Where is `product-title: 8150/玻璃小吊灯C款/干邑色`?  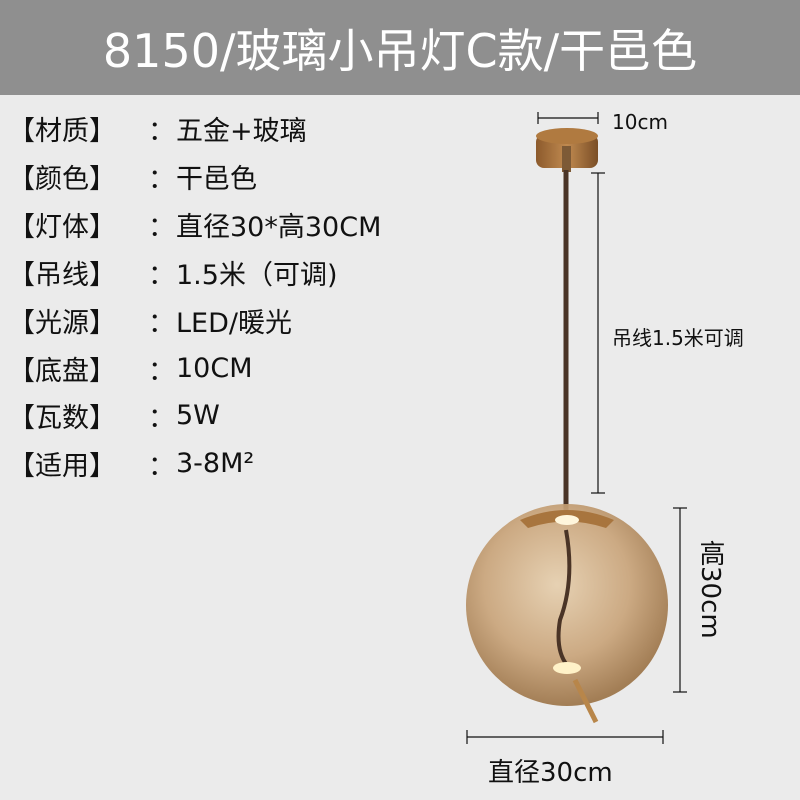
product-title: 8150/玻璃小吊灯C款/干邑色 is located at coordinates (400, 50).